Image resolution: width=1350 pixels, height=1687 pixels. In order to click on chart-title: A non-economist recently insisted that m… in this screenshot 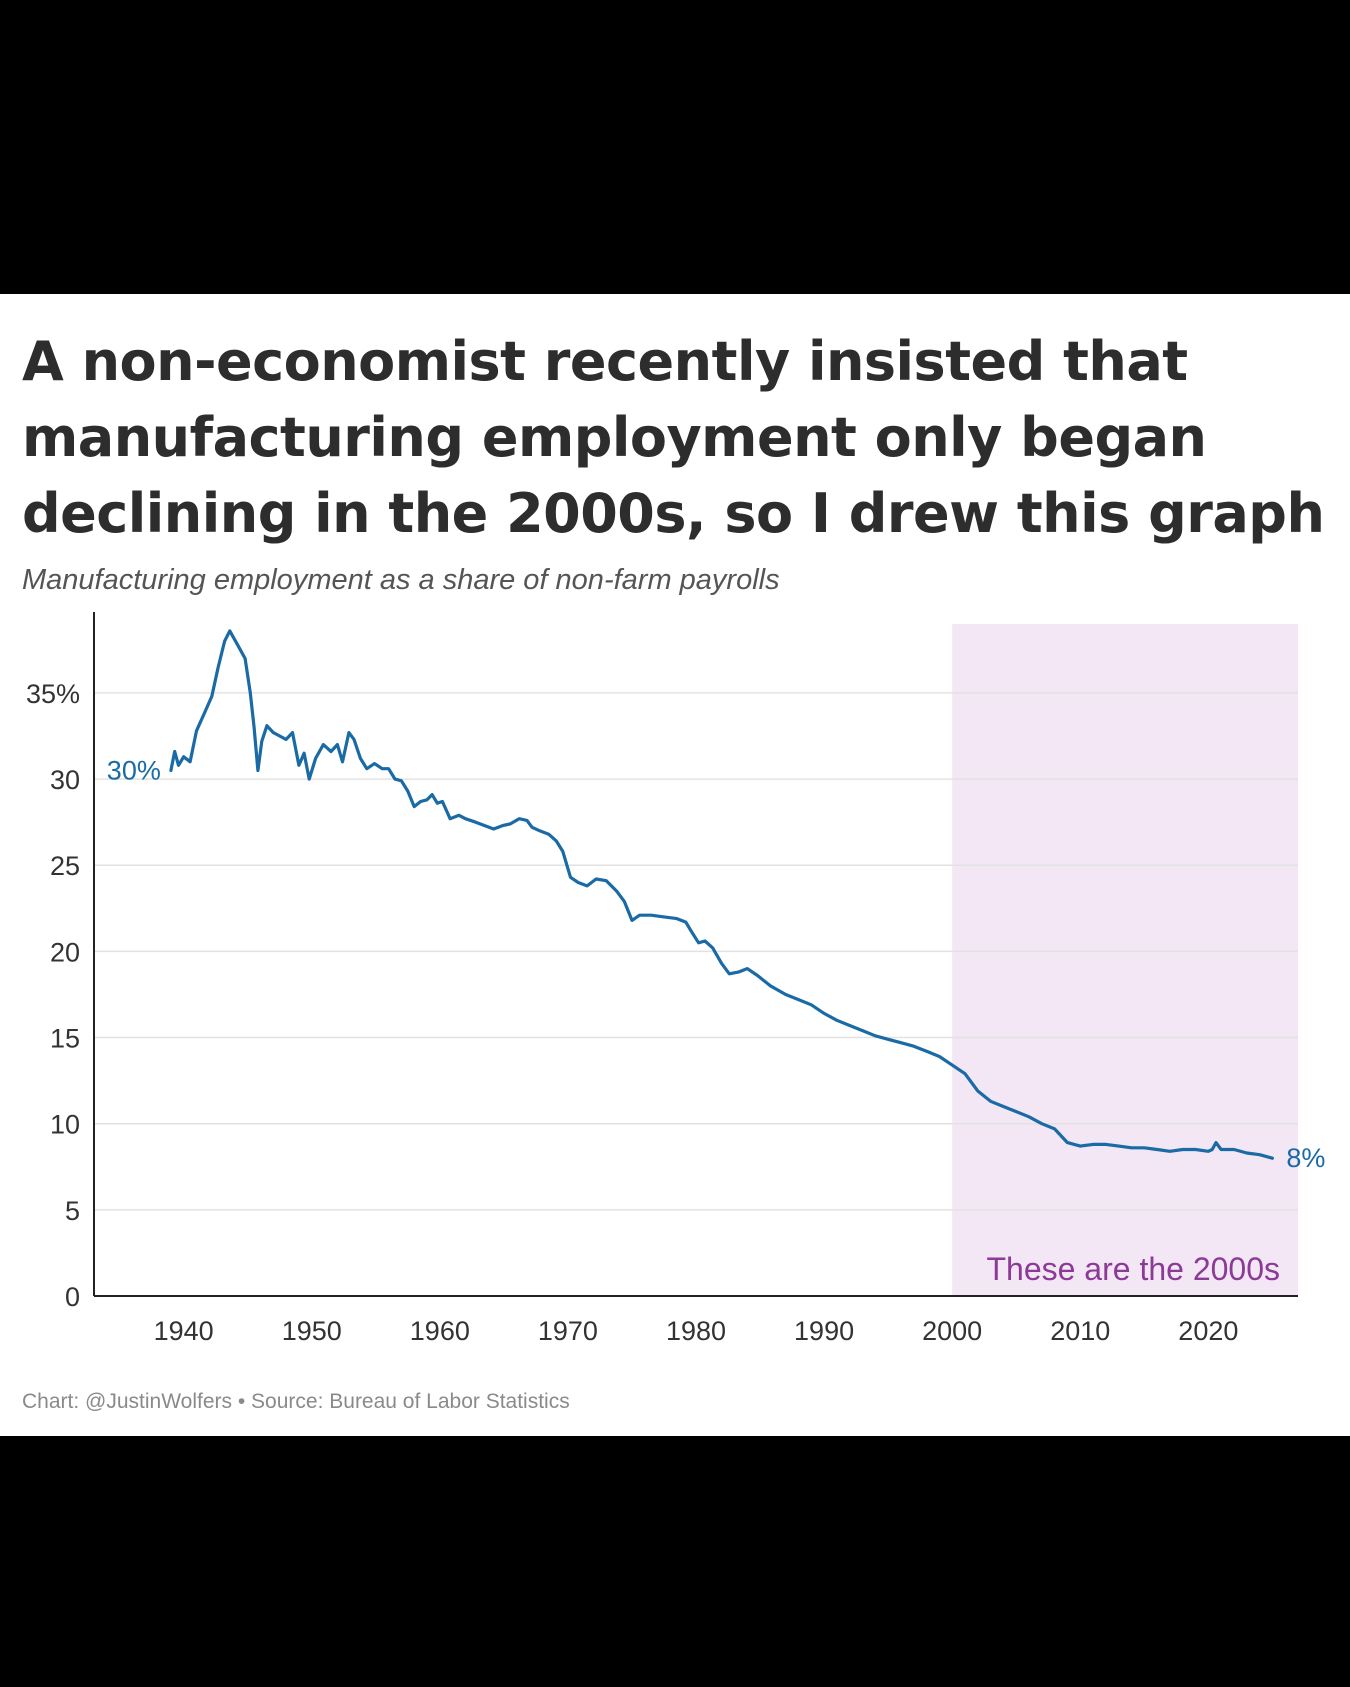, I will do `click(673, 437)`.